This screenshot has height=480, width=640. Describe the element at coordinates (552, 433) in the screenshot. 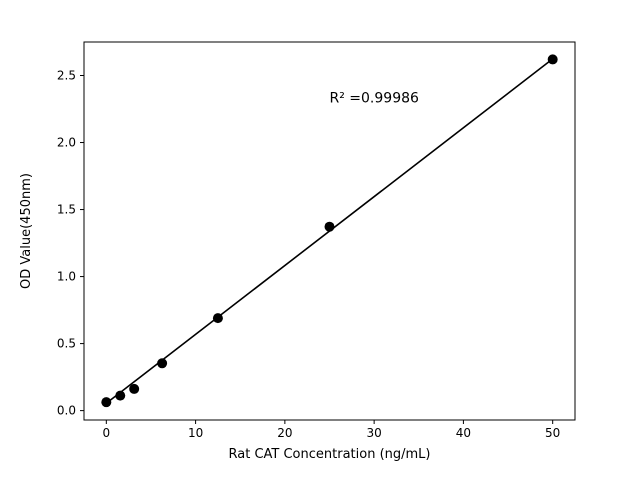

I see `x-tick-label: 50` at that location.